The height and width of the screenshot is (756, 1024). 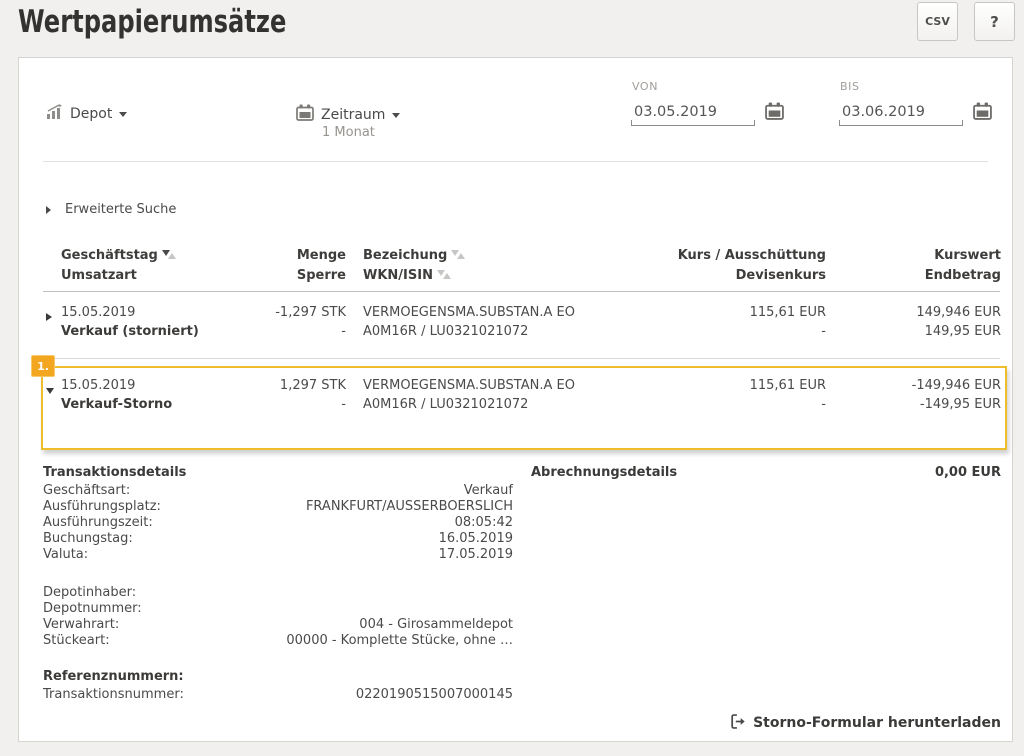 I want to click on cell-endbetrag: -149,95 EUR, so click(x=960, y=404).